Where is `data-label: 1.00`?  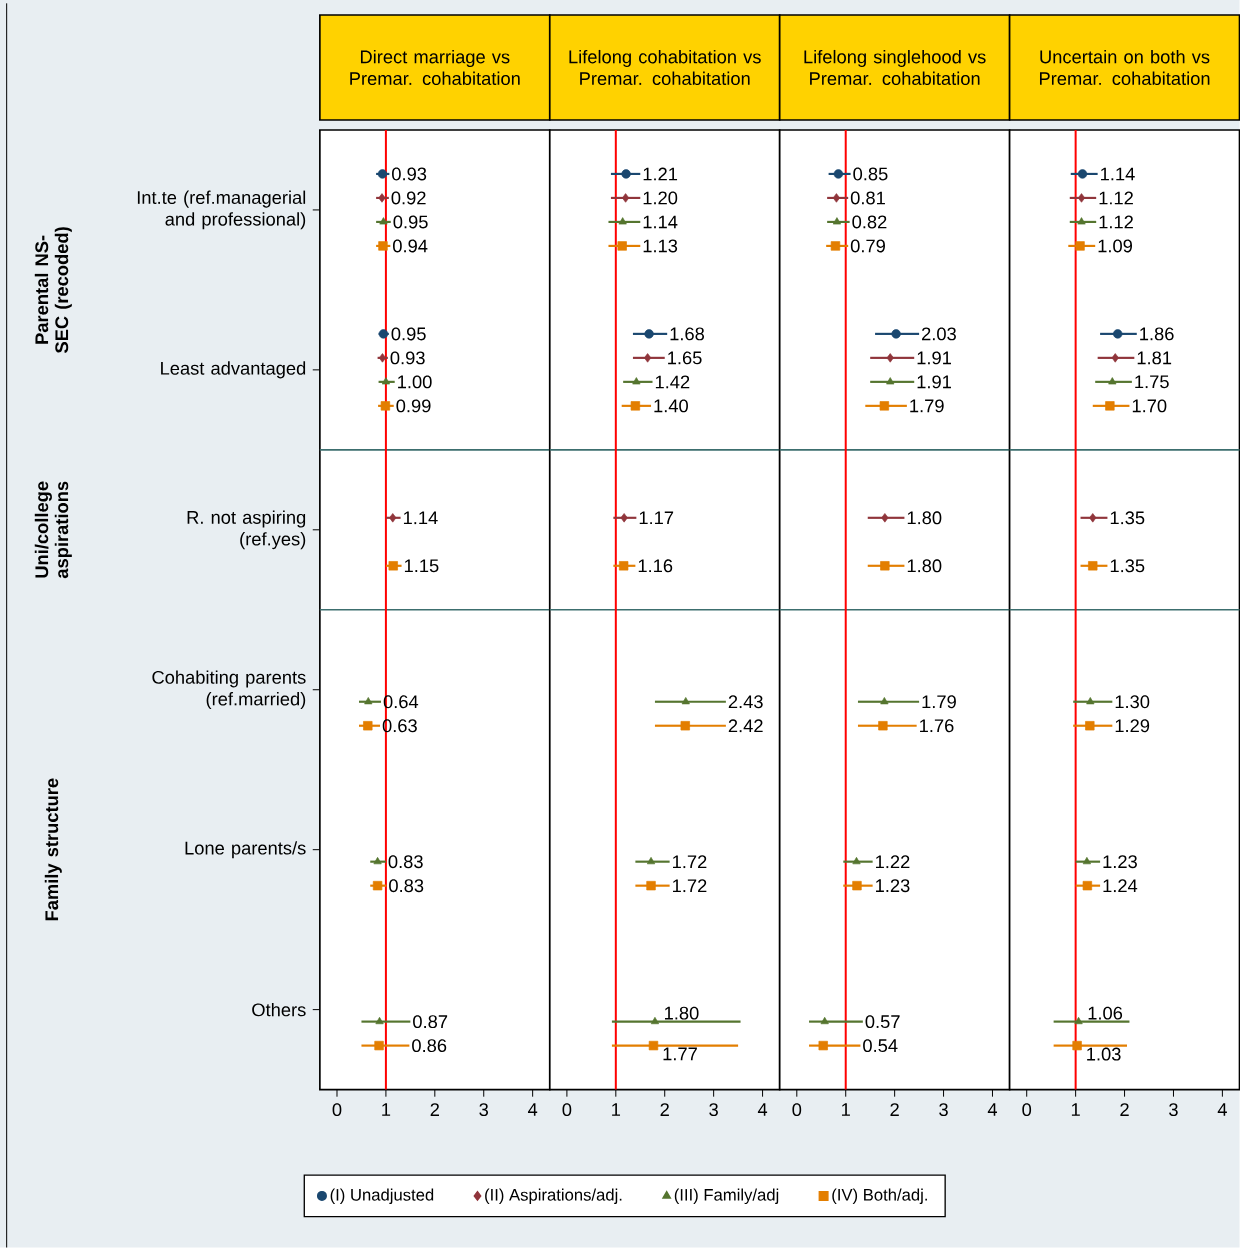 data-label: 1.00 is located at coordinates (414, 382).